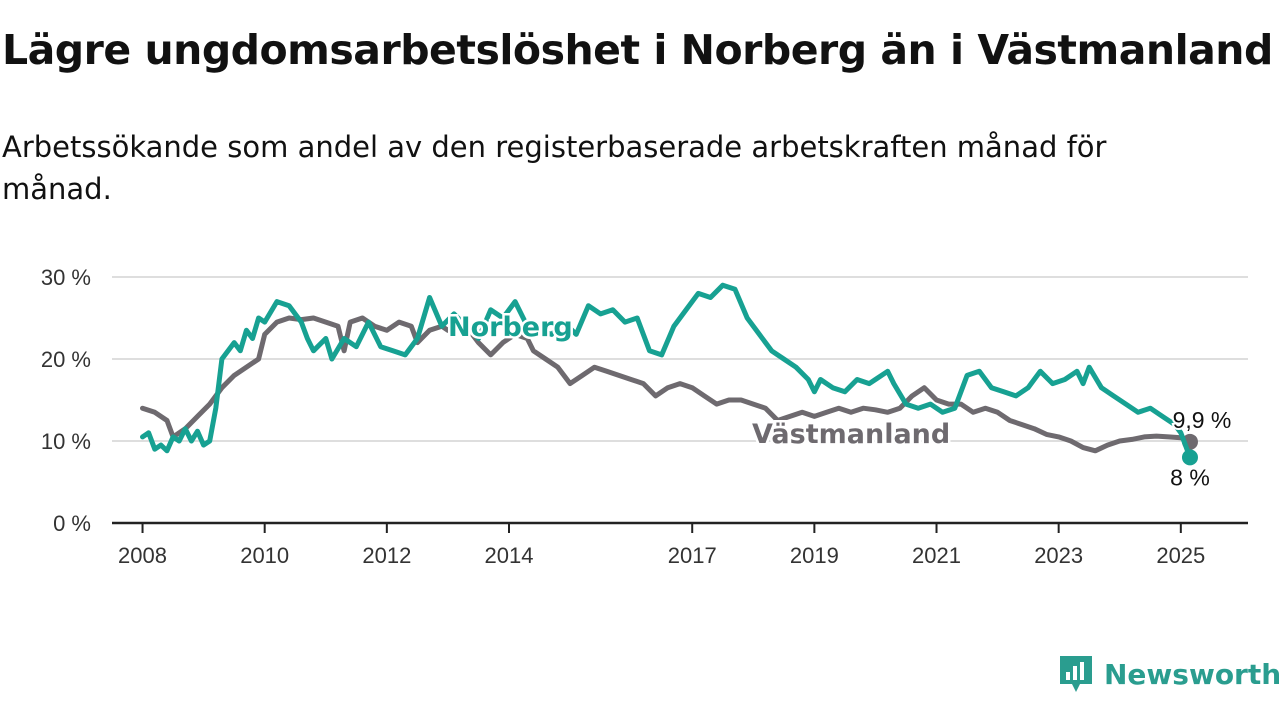 Image resolution: width=1280 pixels, height=720 pixels. What do you see at coordinates (66, 359) in the screenshot?
I see `y-tick-label: 20 %` at bounding box center [66, 359].